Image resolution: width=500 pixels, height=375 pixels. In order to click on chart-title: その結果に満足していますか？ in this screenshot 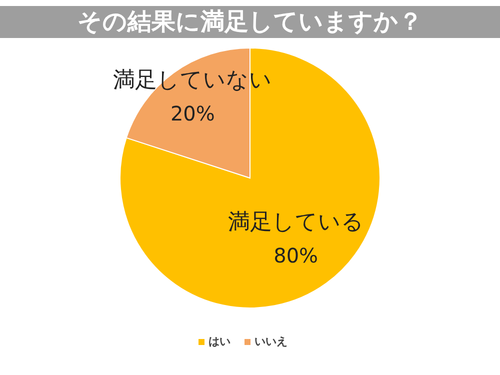, I will do `click(250, 22)`.